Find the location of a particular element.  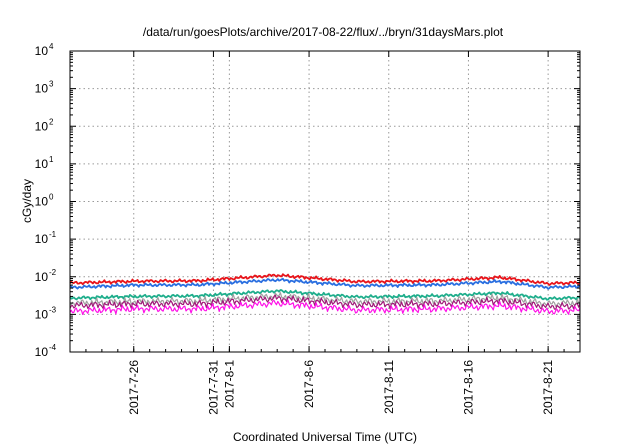

y-tick-exponent: -4 is located at coordinates (53, 347).